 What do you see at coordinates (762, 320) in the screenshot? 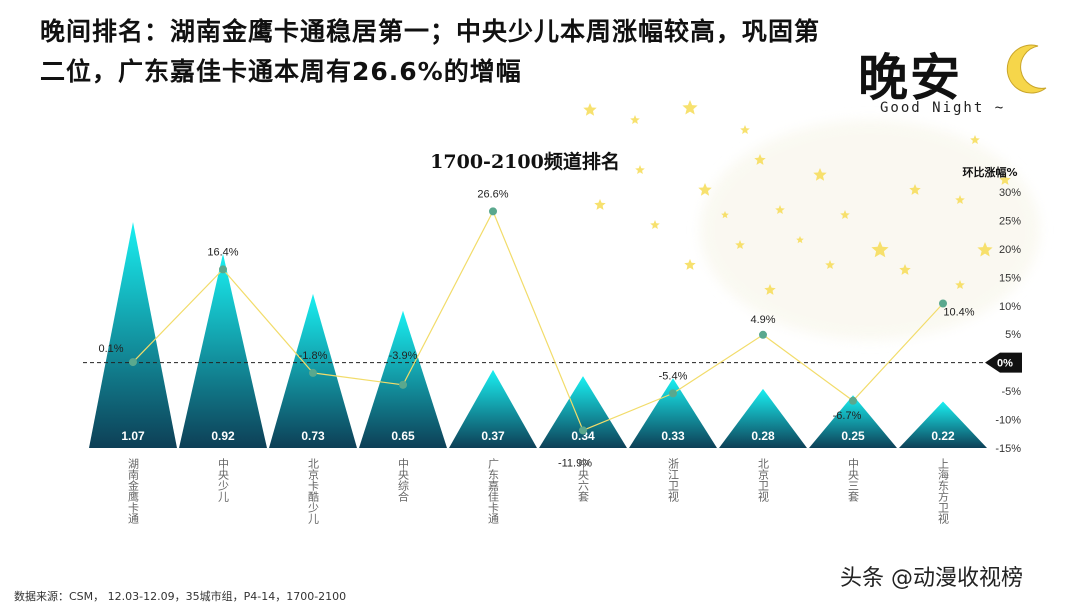
I see `growth-data-label: 4.9%` at bounding box center [762, 320].